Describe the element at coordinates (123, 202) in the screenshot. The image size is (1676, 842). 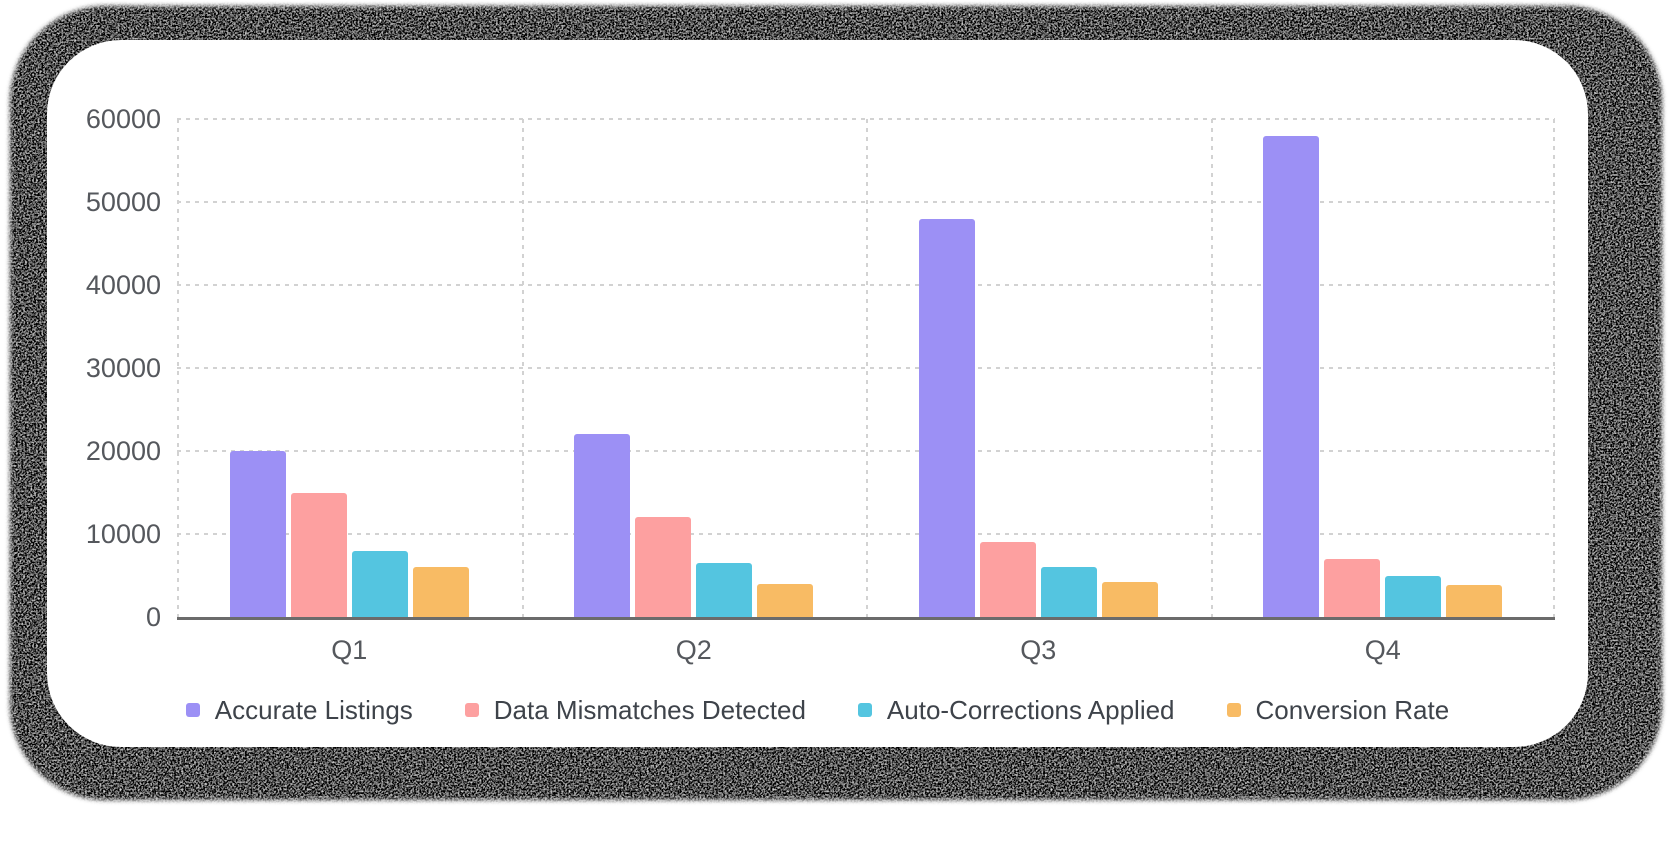
I see `y-tick-label: 50000` at that location.